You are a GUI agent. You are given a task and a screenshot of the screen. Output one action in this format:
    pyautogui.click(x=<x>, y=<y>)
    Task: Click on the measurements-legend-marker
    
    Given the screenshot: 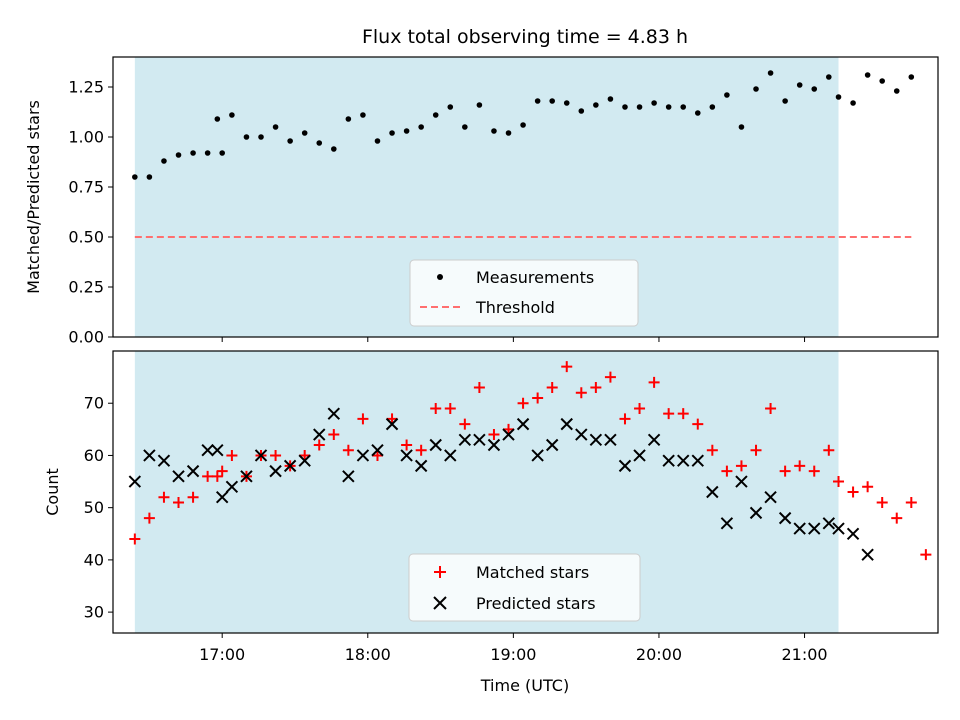 What is the action you would take?
    pyautogui.click(x=440, y=277)
    